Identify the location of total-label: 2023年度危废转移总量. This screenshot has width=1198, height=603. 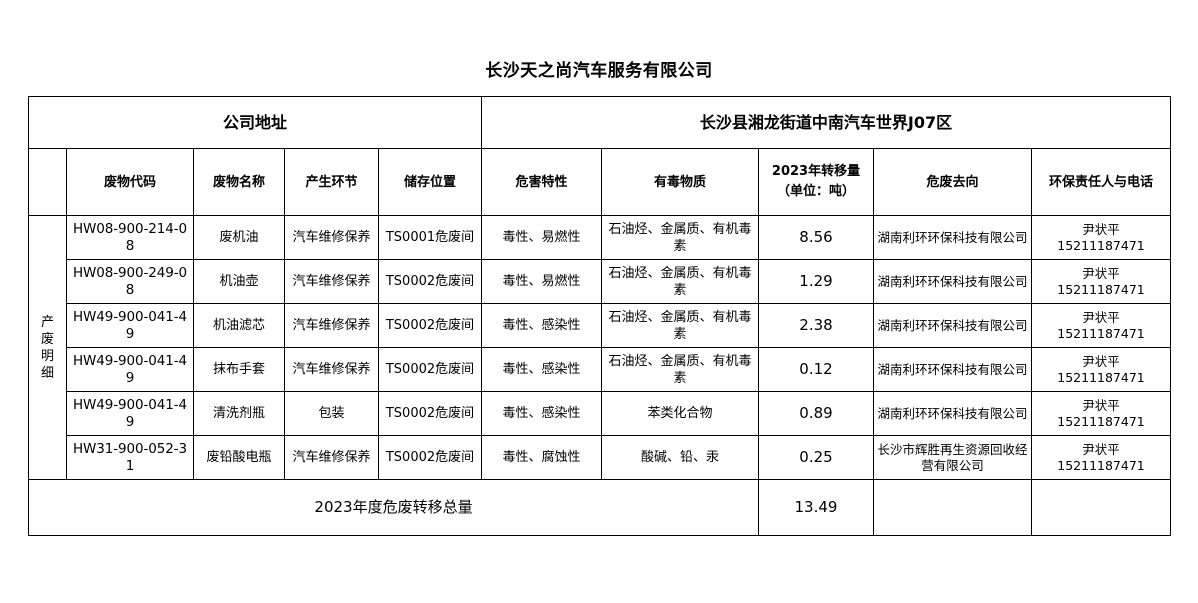
(393, 507).